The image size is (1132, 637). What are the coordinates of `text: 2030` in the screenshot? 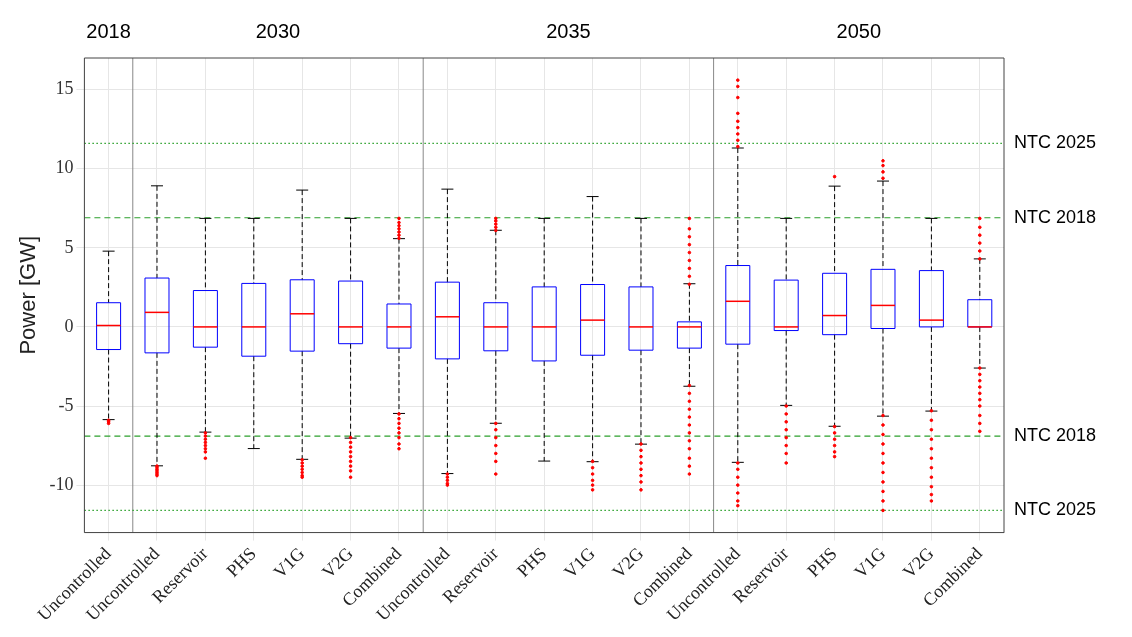 It's located at (278, 30).